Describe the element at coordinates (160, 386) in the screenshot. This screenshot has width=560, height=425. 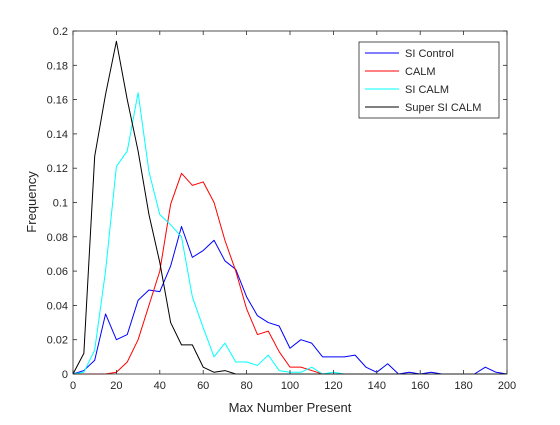
I see `x-tick-label: 40` at that location.